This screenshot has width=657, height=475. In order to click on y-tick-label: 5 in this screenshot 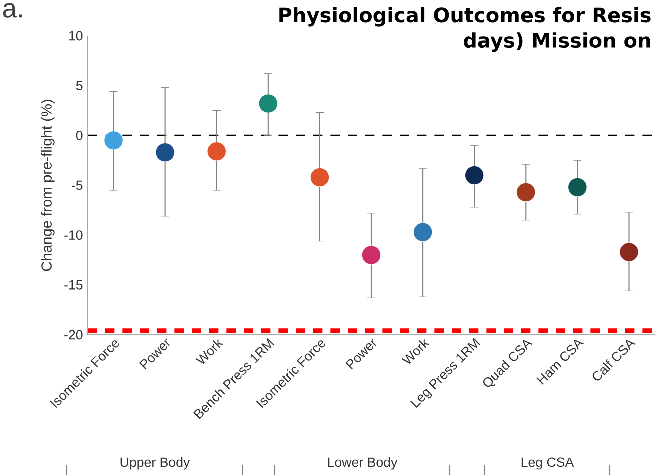, I will do `click(79, 85)`.